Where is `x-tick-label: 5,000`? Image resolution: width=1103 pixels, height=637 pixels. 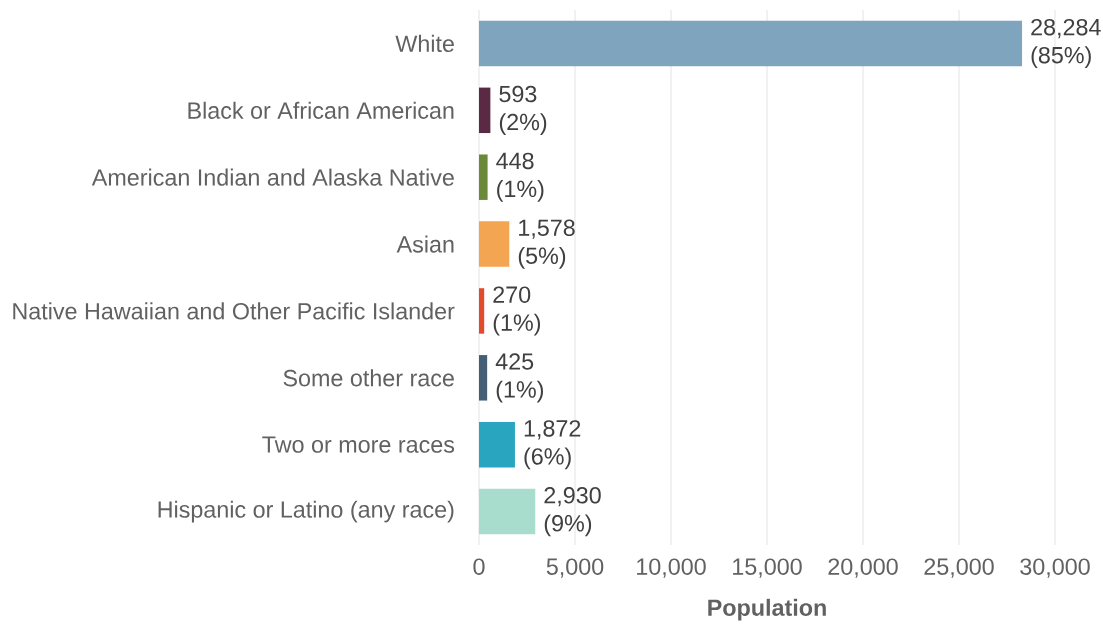
x-tick-label: 5,000 is located at coordinates (575, 568).